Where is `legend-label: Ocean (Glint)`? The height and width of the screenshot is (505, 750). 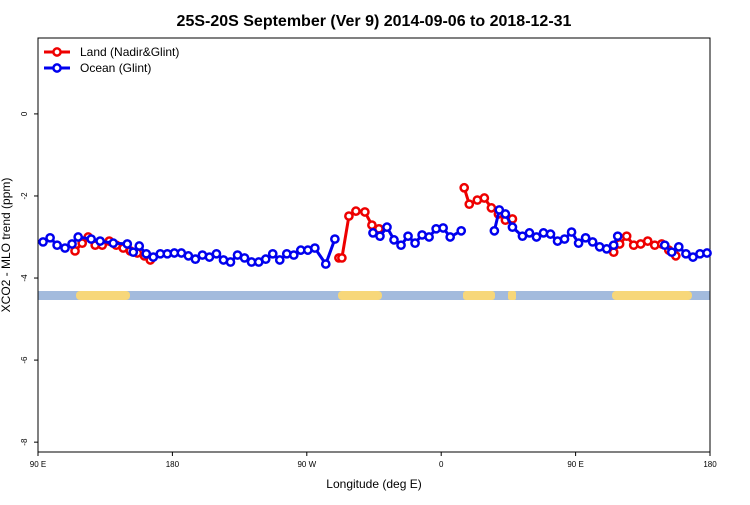
legend-label: Ocean (Glint) is located at coordinates (115, 68).